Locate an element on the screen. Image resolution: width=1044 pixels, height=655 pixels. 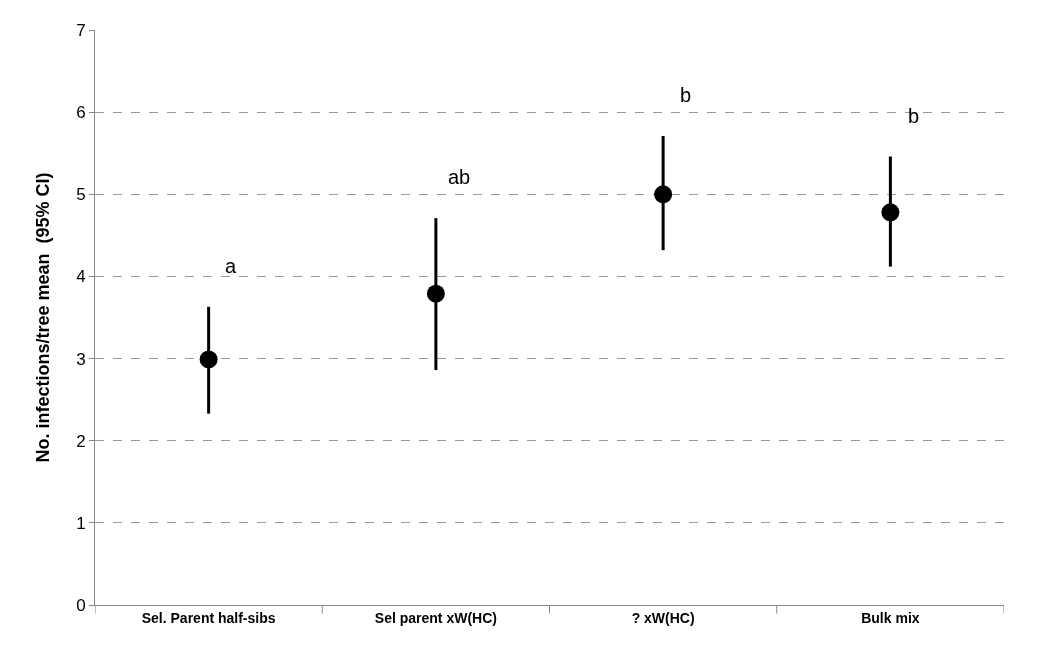
y-tick-label: 5 is located at coordinates (81, 195).